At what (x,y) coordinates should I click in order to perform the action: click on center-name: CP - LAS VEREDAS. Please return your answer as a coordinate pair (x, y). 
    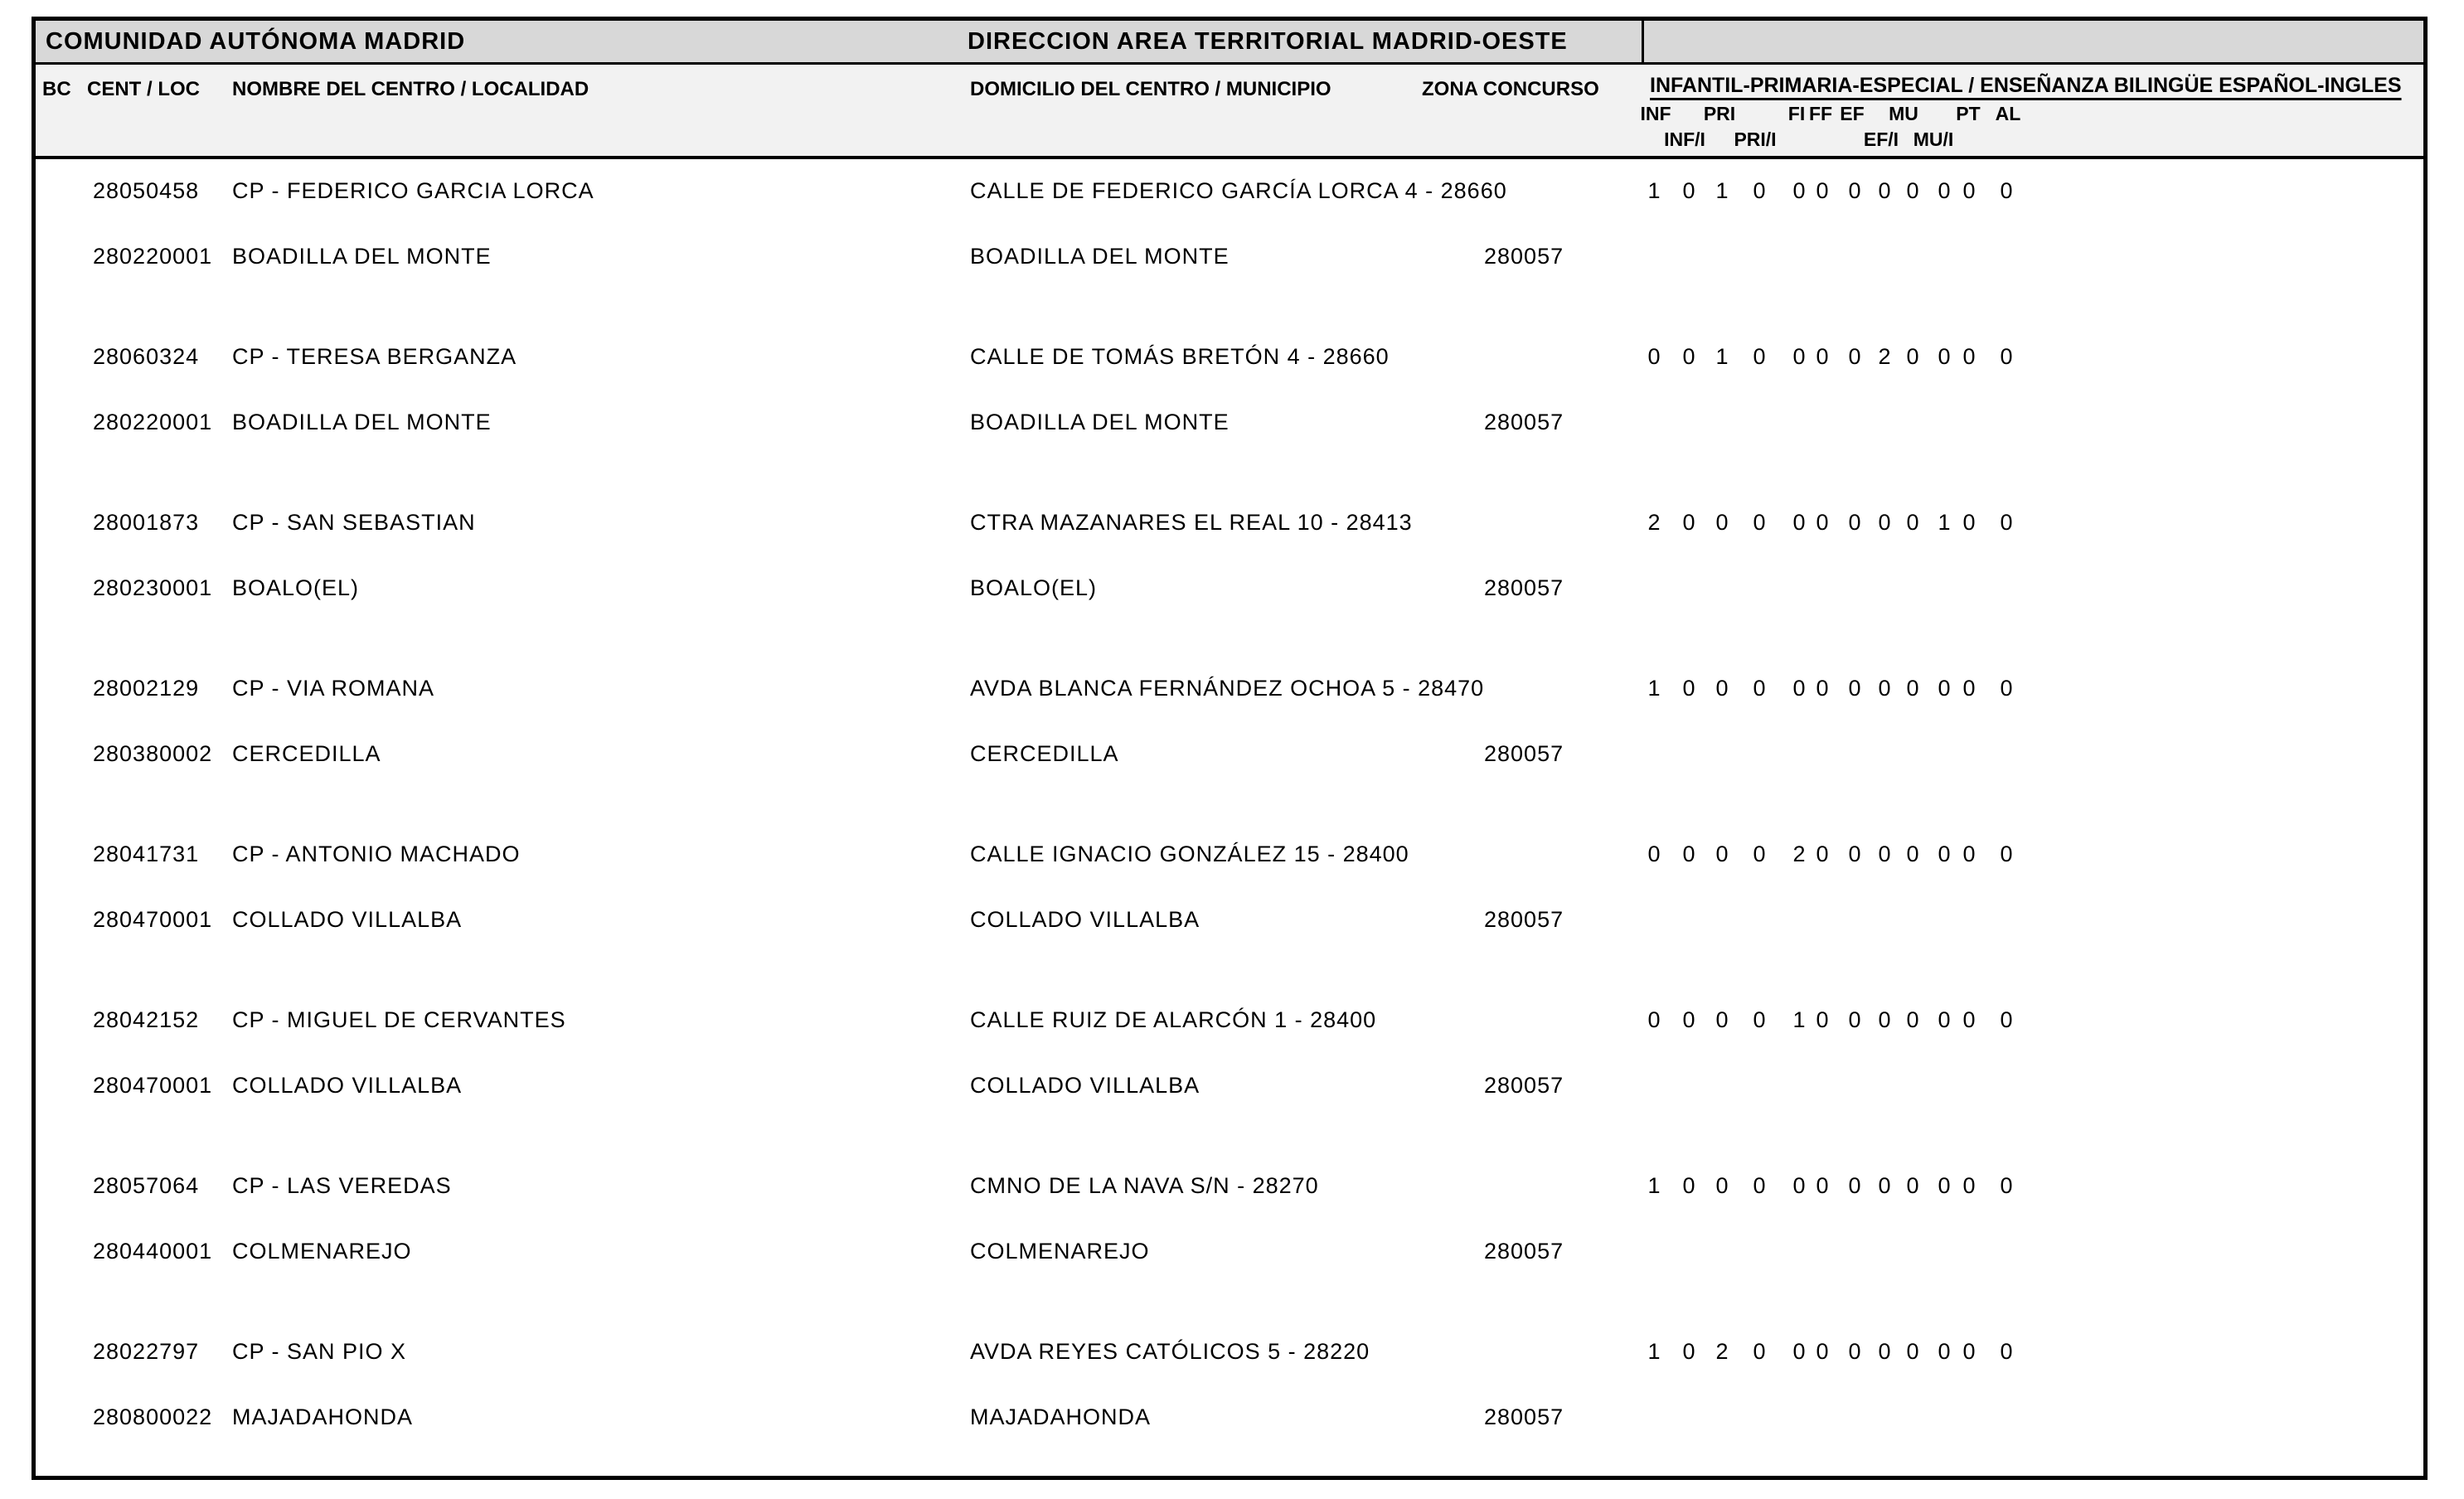
    Looking at the image, I should click on (342, 1185).